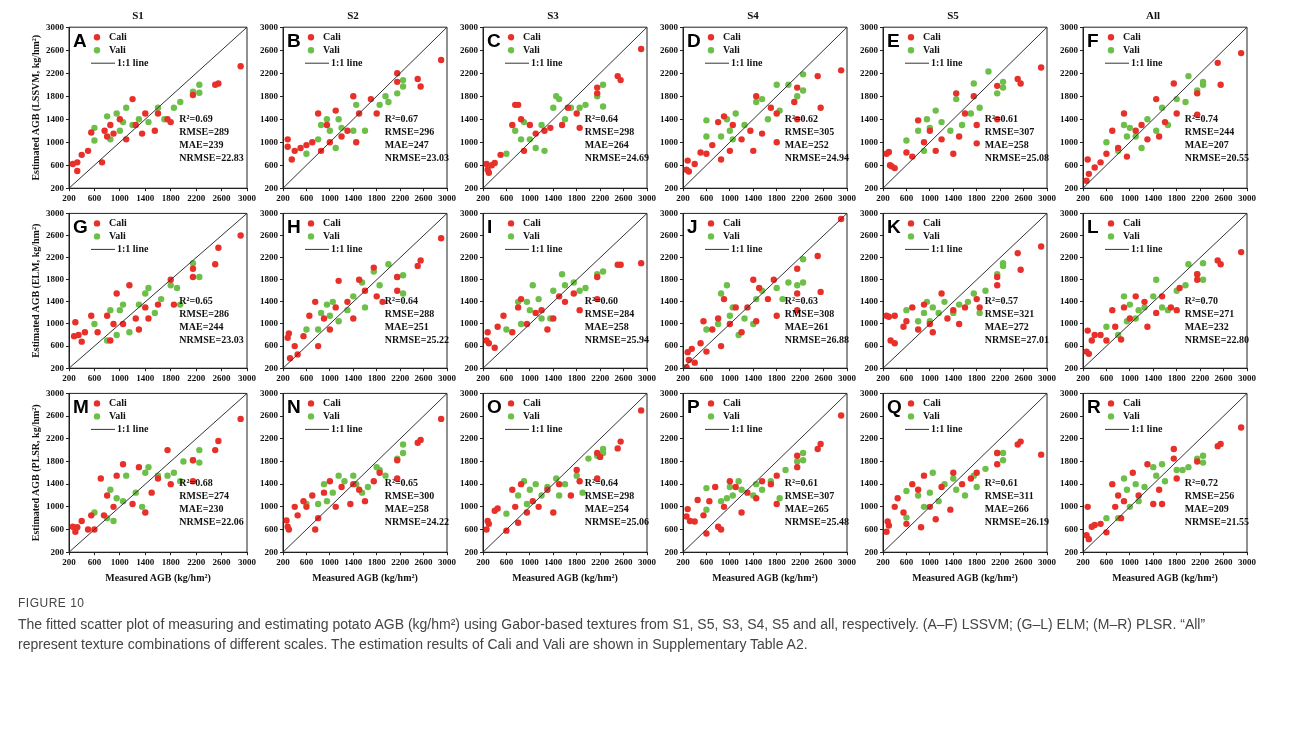  Describe the element at coordinates (753, 15) in the screenshot. I see `chart-title: S4` at that location.